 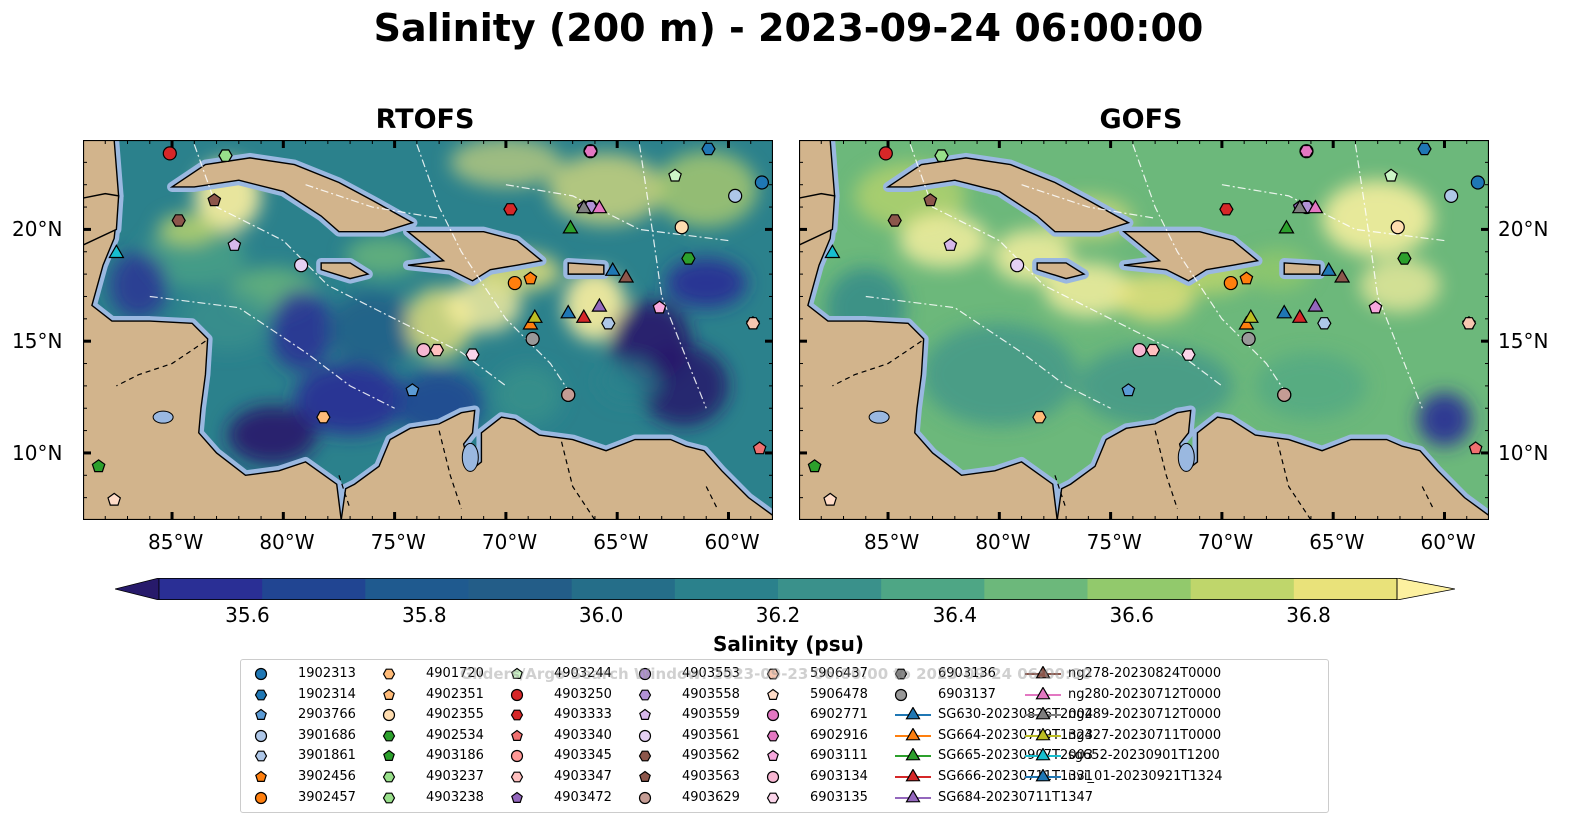 I want to click on legend-label: ng427-20230711T0000, so click(x=1145, y=735).